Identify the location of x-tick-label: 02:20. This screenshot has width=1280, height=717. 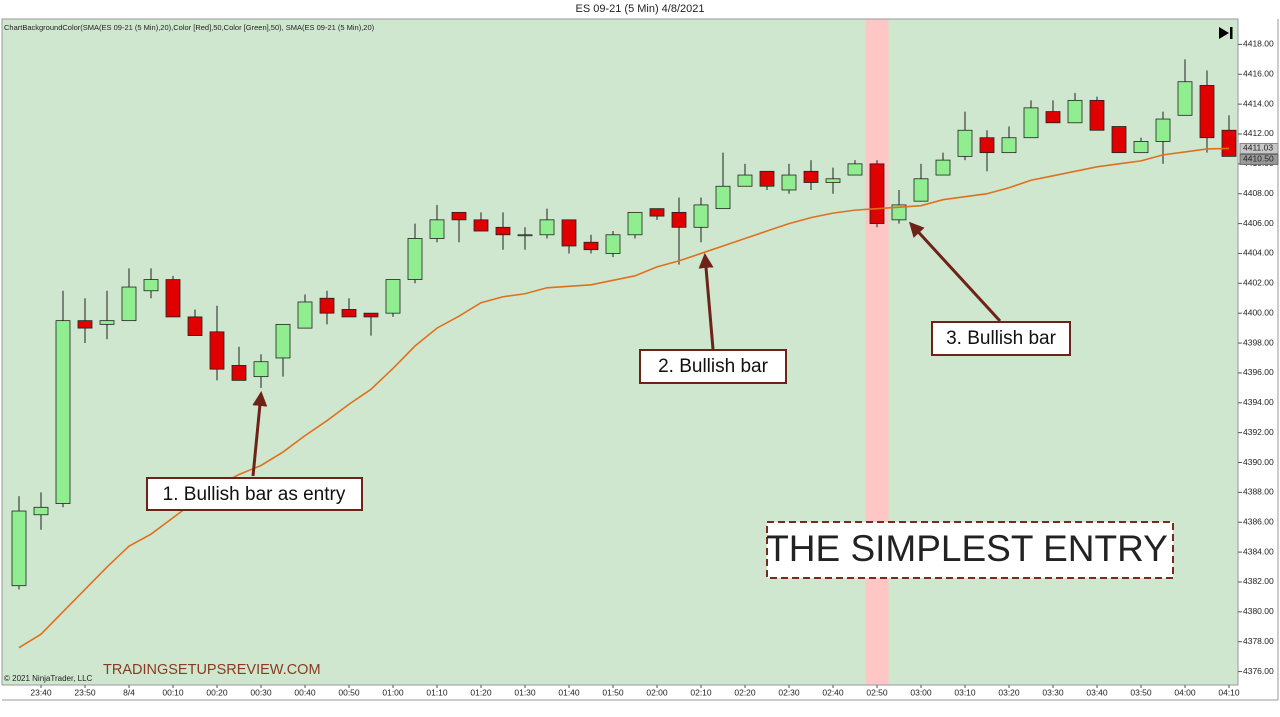
(745, 692).